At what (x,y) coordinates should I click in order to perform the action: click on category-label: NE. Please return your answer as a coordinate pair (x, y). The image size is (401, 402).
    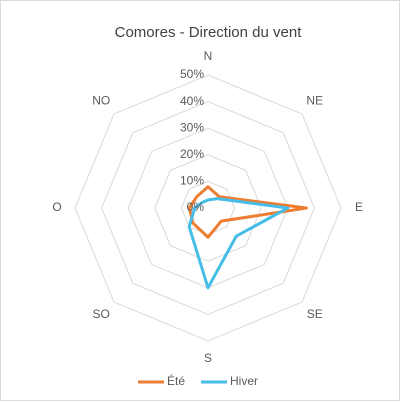
    Looking at the image, I should click on (314, 100).